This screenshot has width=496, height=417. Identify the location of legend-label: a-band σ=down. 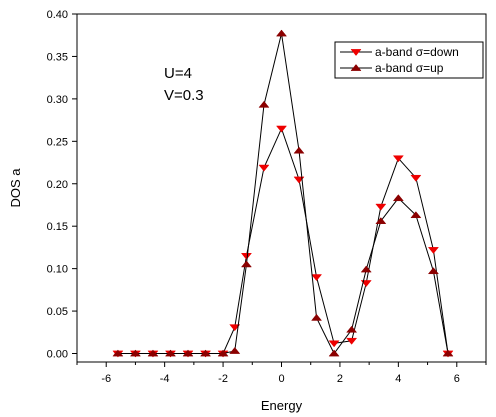
(417, 52).